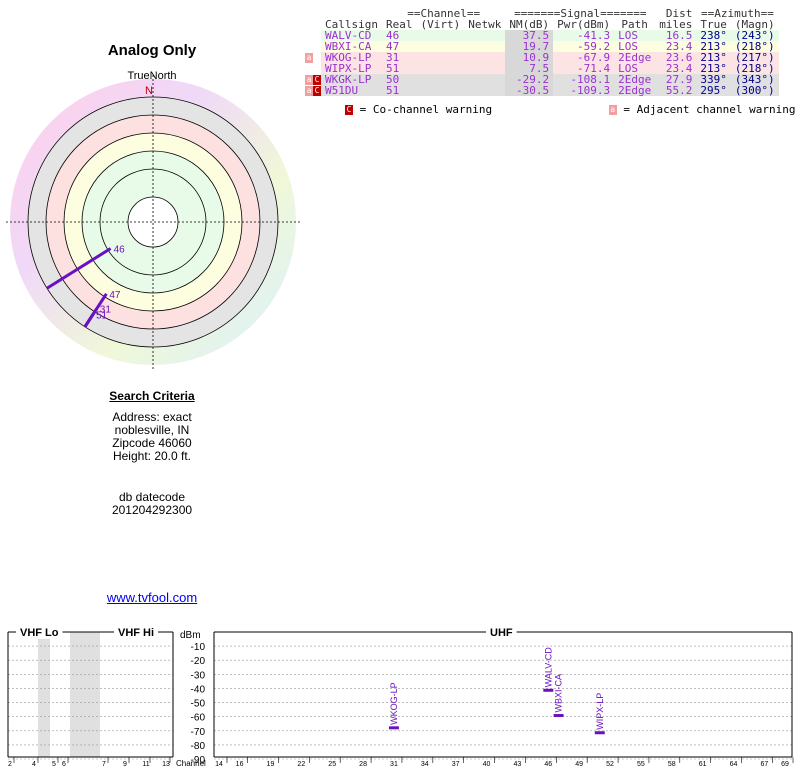  What do you see at coordinates (198, 718) in the screenshot?
I see `y-tick-label: -60` at bounding box center [198, 718].